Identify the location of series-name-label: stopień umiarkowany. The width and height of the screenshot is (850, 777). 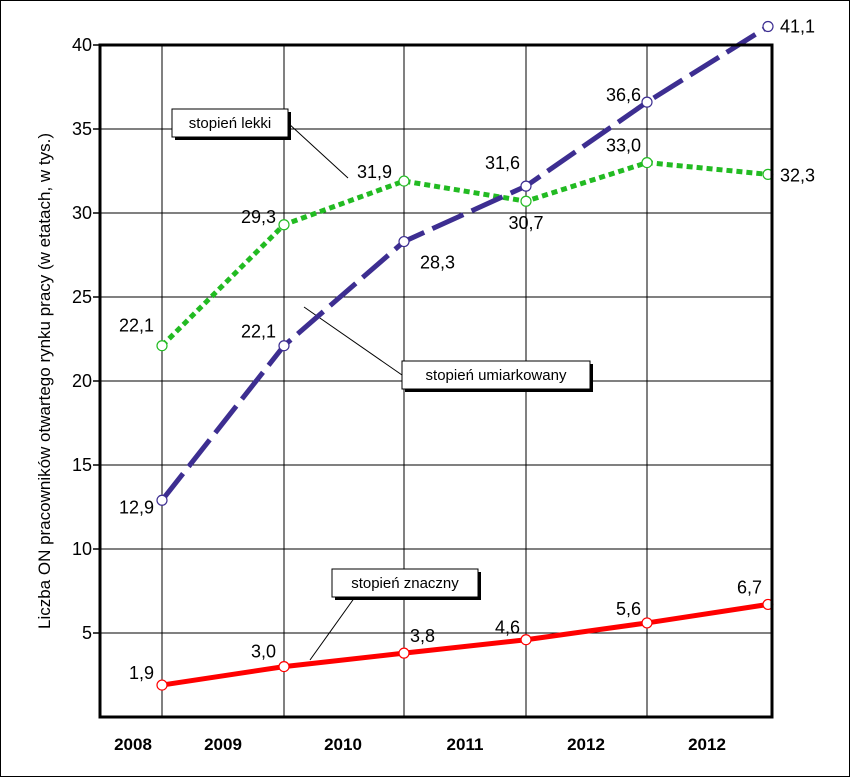
(496, 375).